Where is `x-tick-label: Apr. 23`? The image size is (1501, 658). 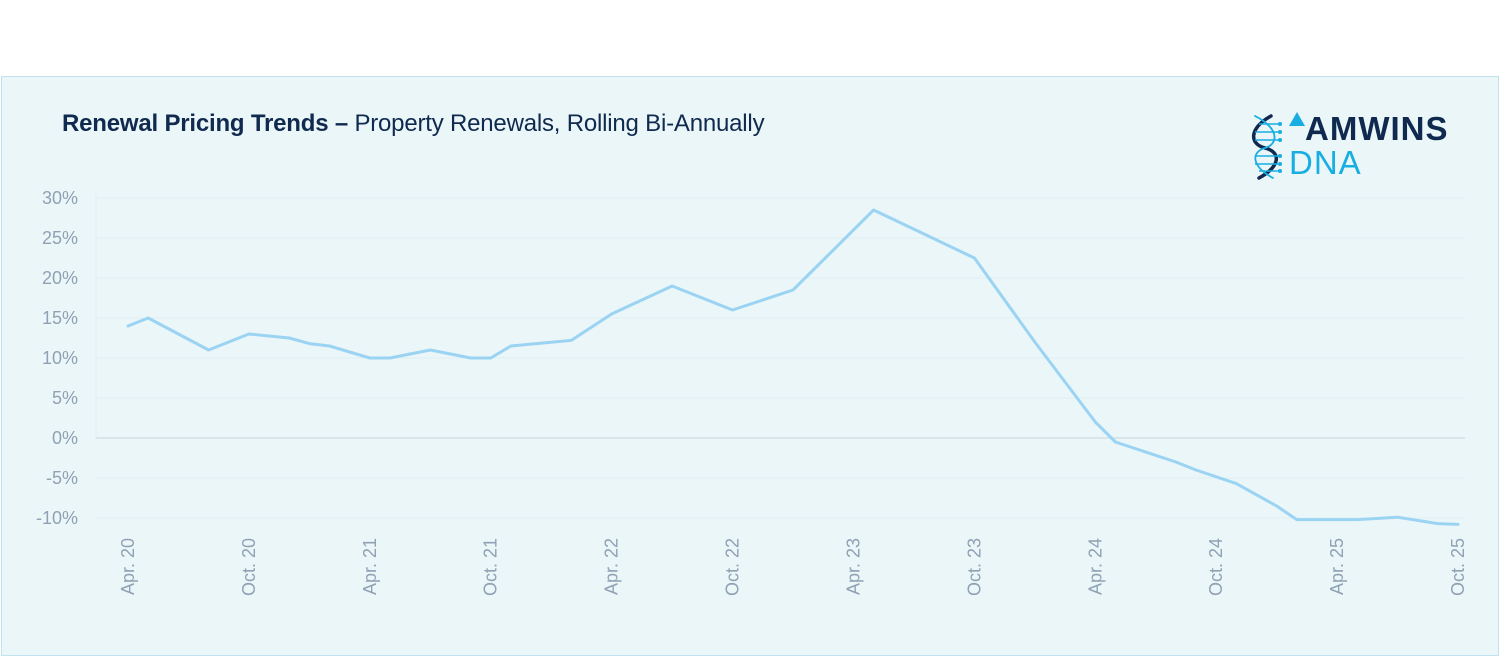 x-tick-label: Apr. 23 is located at coordinates (853, 566).